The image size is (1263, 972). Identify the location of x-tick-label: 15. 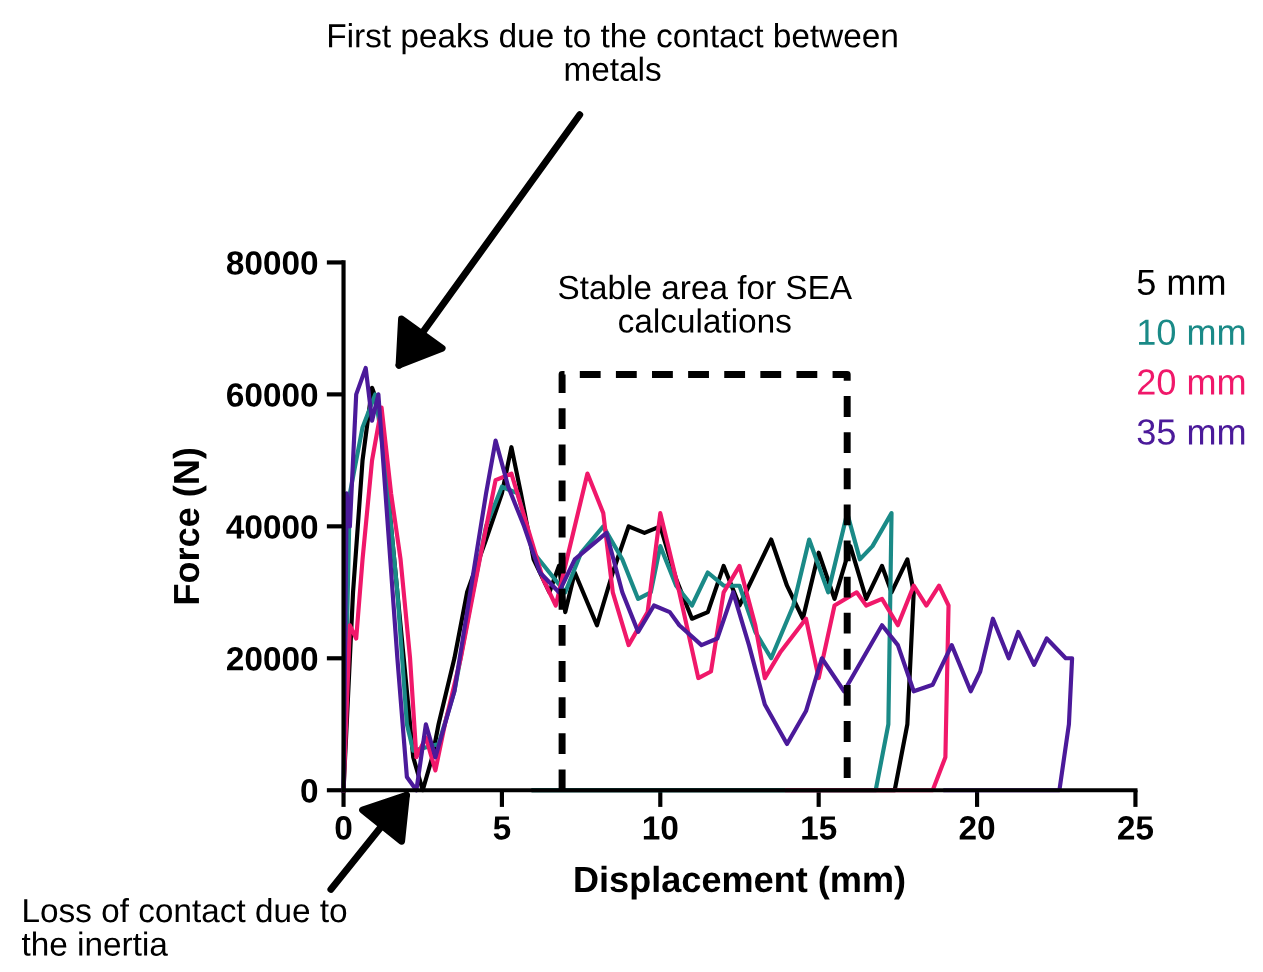
(819, 828).